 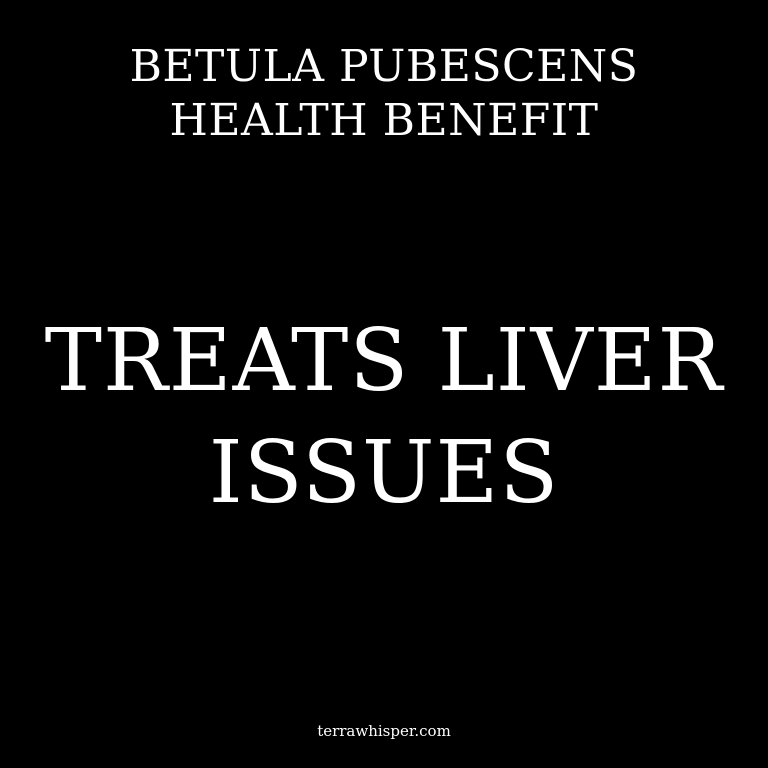 What do you see at coordinates (384, 731) in the screenshot?
I see `site-credit: terrawhisper.com` at bounding box center [384, 731].